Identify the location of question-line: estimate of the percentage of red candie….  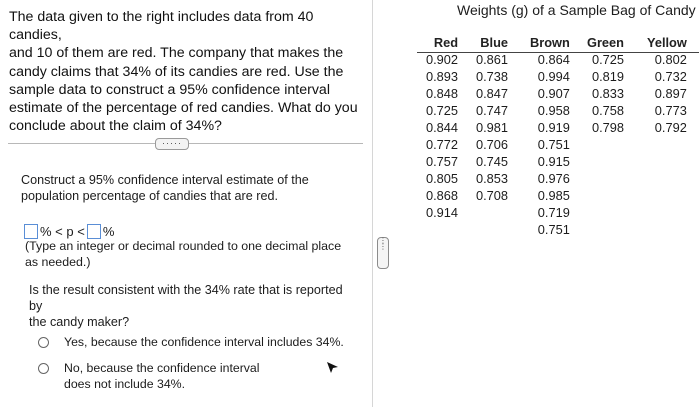
(183, 108).